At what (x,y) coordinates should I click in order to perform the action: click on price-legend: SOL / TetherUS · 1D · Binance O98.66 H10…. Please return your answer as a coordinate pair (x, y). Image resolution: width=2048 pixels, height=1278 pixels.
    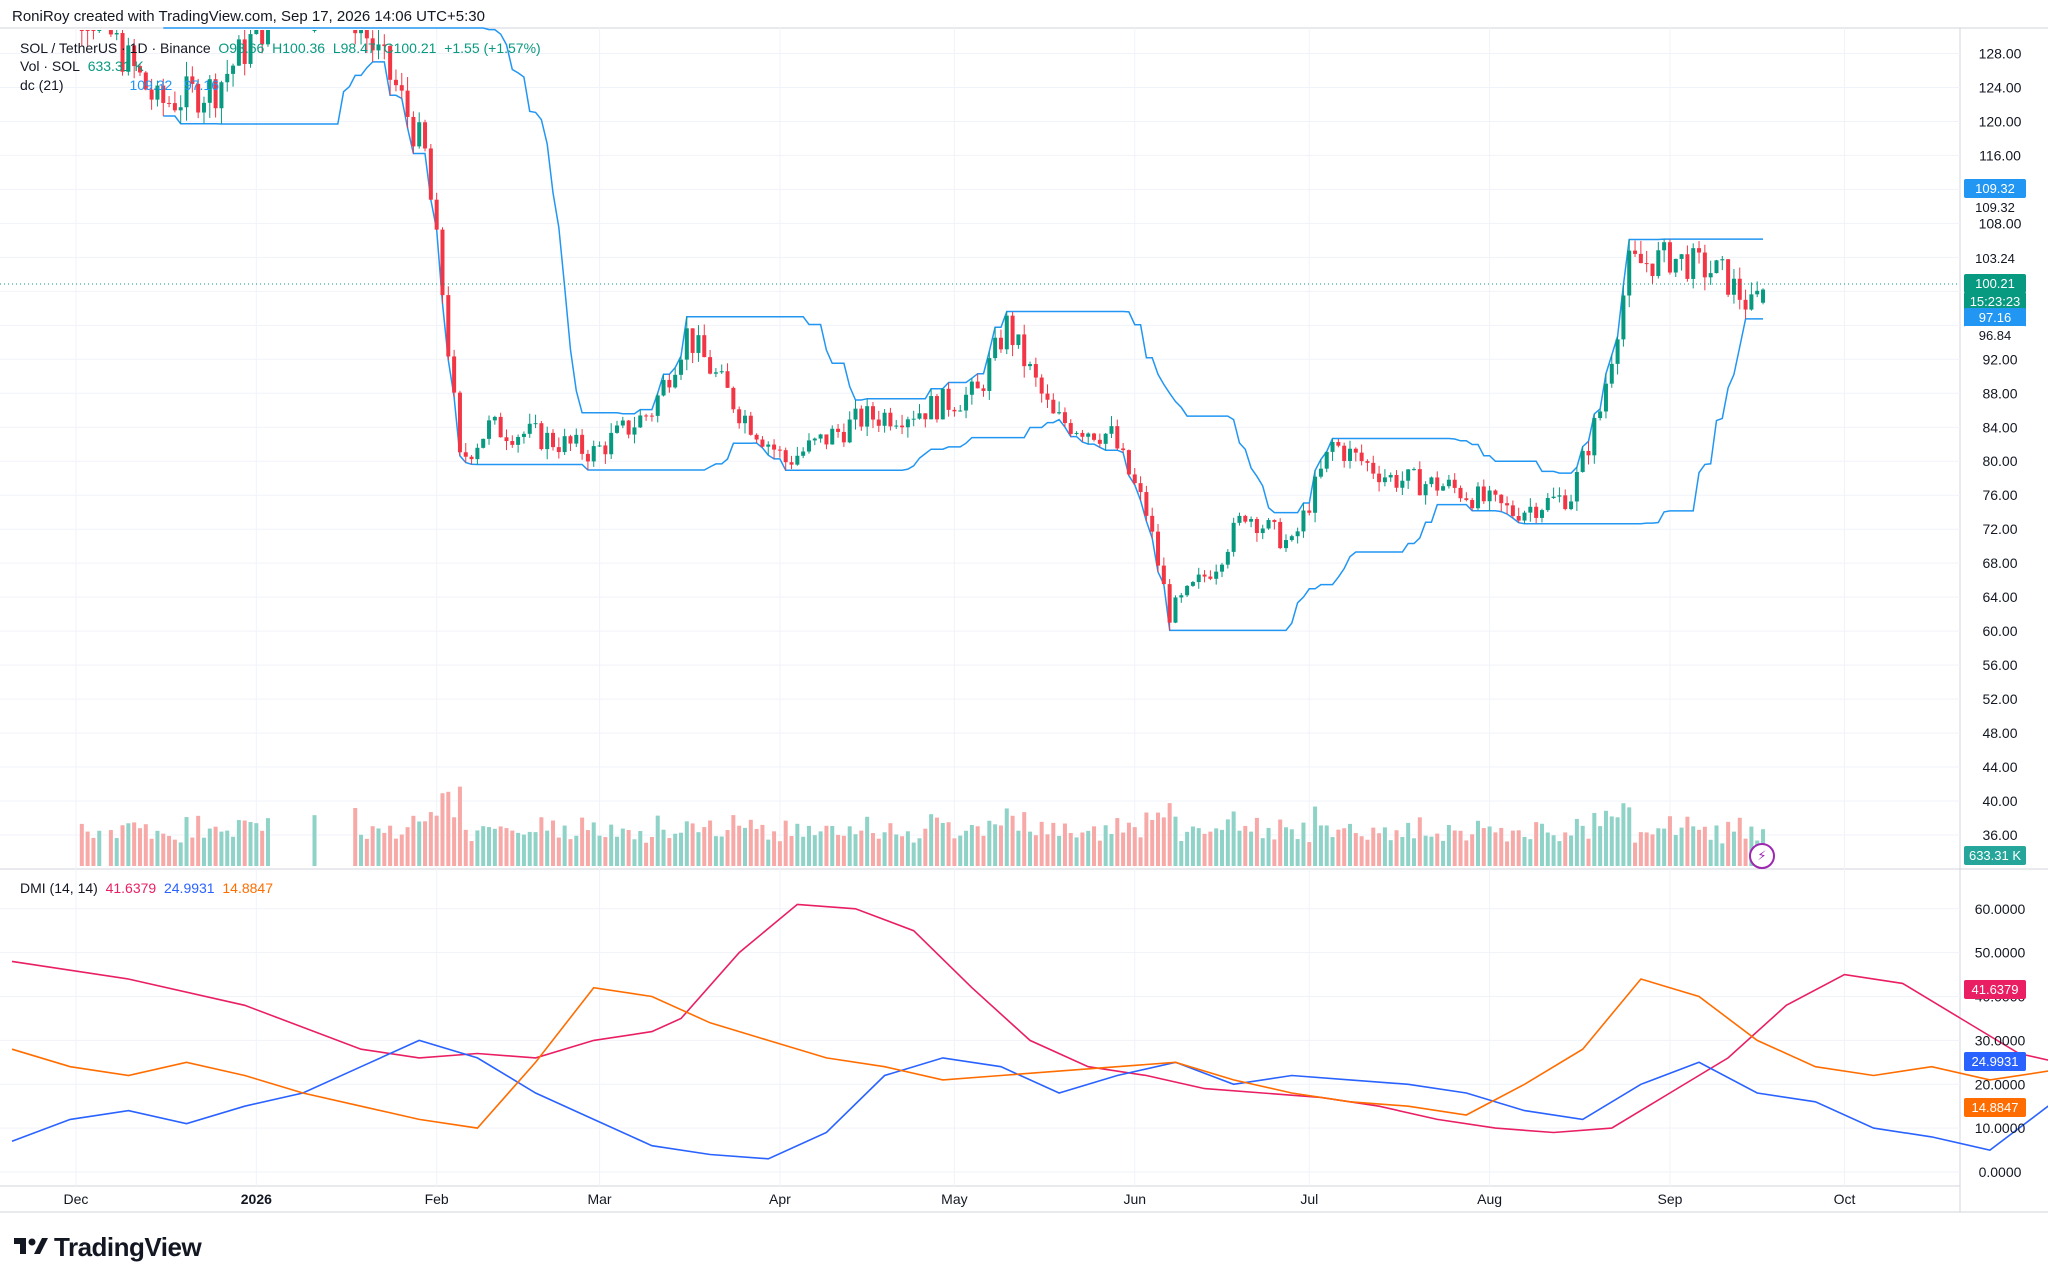
    Looking at the image, I should click on (280, 48).